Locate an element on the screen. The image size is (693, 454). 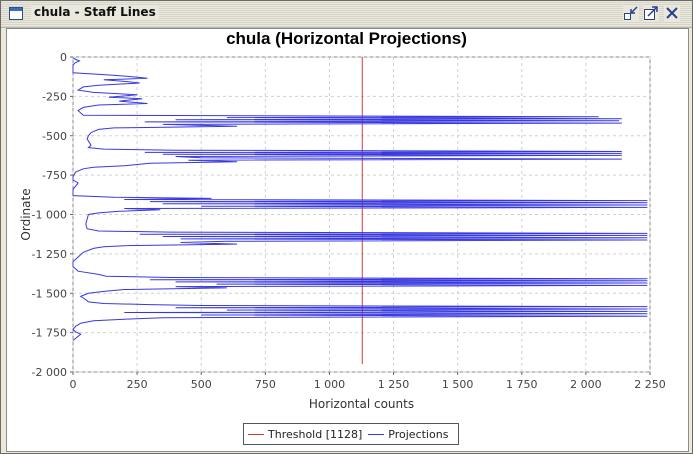
legend-swatch-projections is located at coordinates (376, 434).